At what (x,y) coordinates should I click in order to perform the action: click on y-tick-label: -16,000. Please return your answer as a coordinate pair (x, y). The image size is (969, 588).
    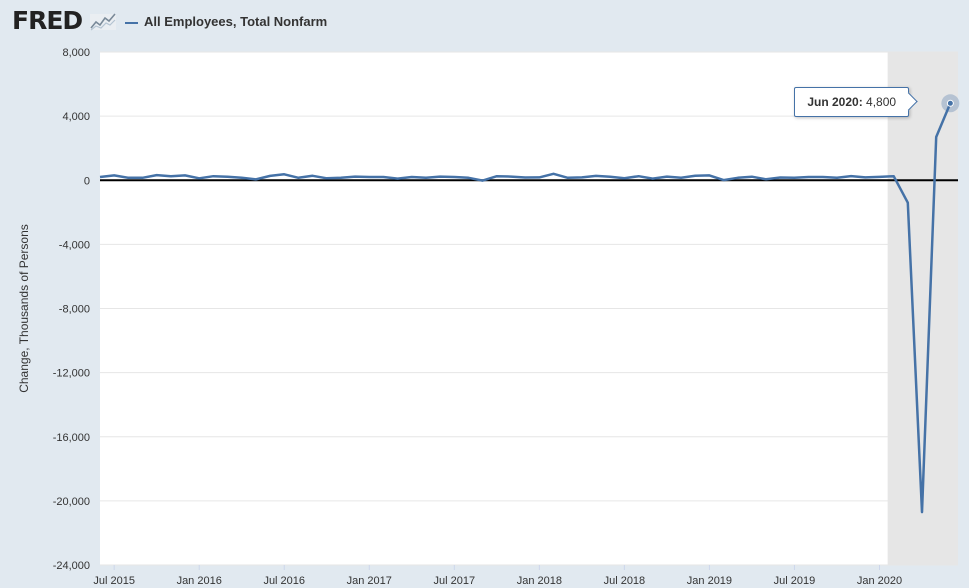
    Looking at the image, I should click on (71, 438).